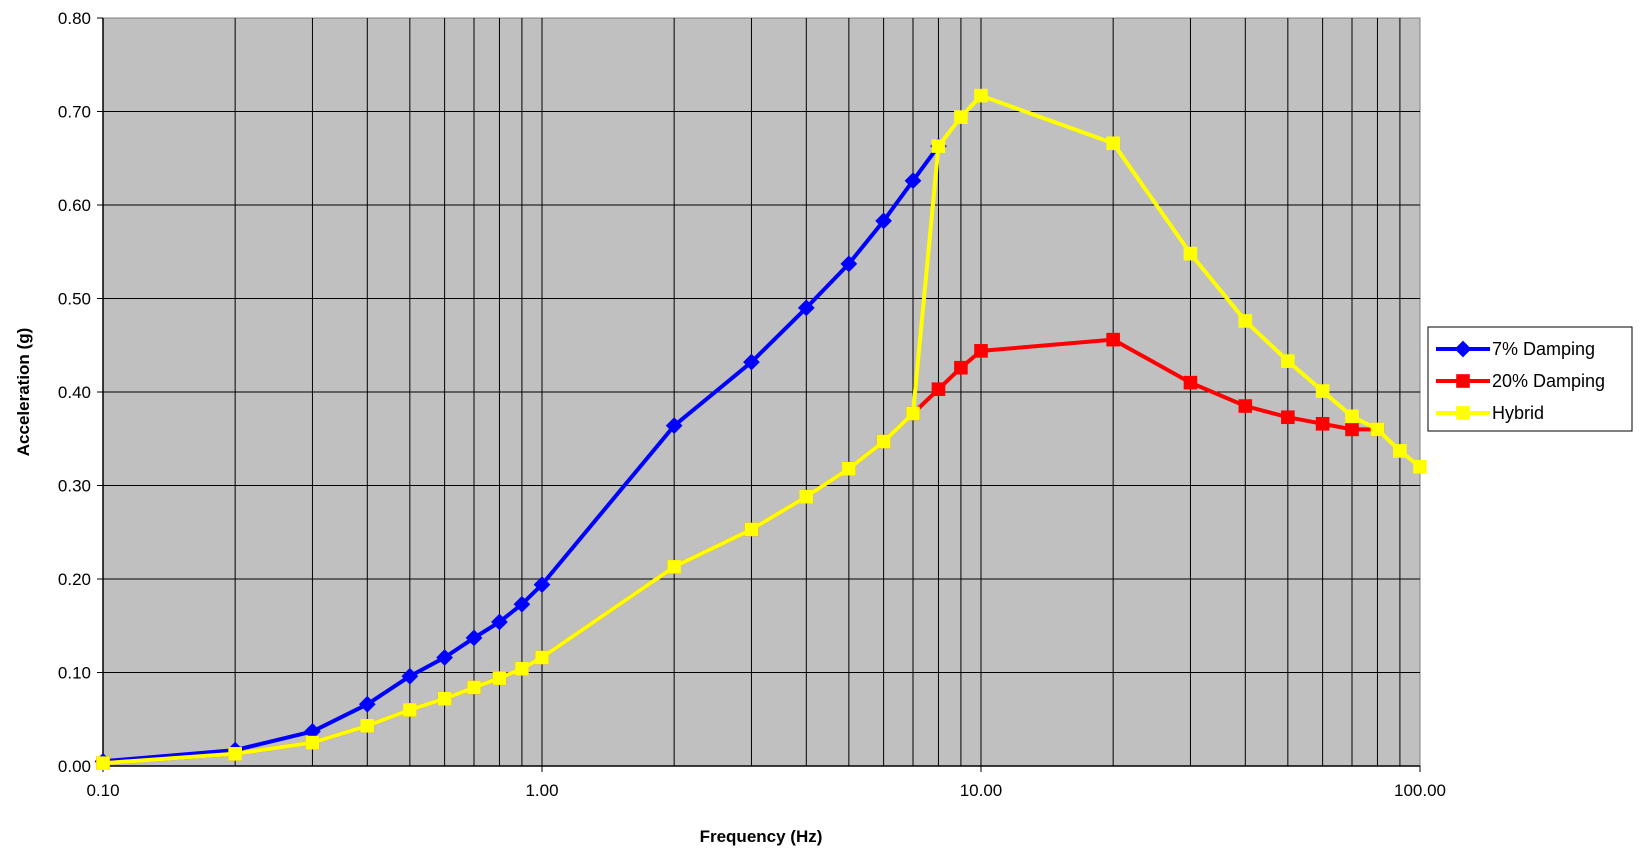 The width and height of the screenshot is (1640, 852). I want to click on x-tick-label: 10.00, so click(981, 790).